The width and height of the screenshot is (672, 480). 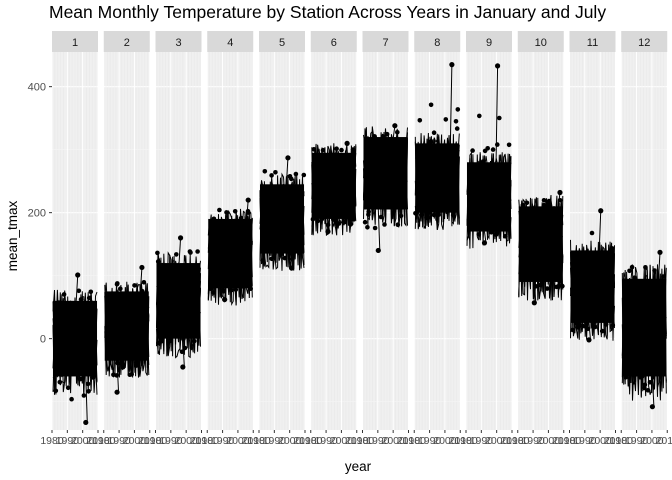 I want to click on x-tick-label: 1990, so click(x=68, y=441).